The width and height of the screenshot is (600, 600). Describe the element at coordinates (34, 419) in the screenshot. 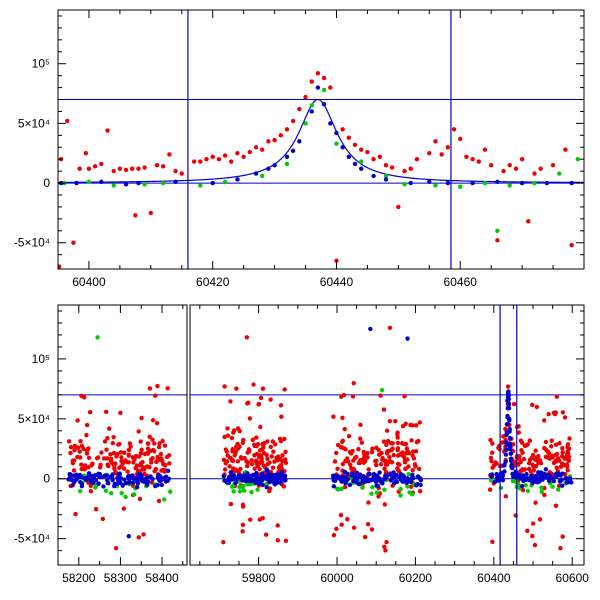

I see `y-tick-label: 5×10⁴` at that location.